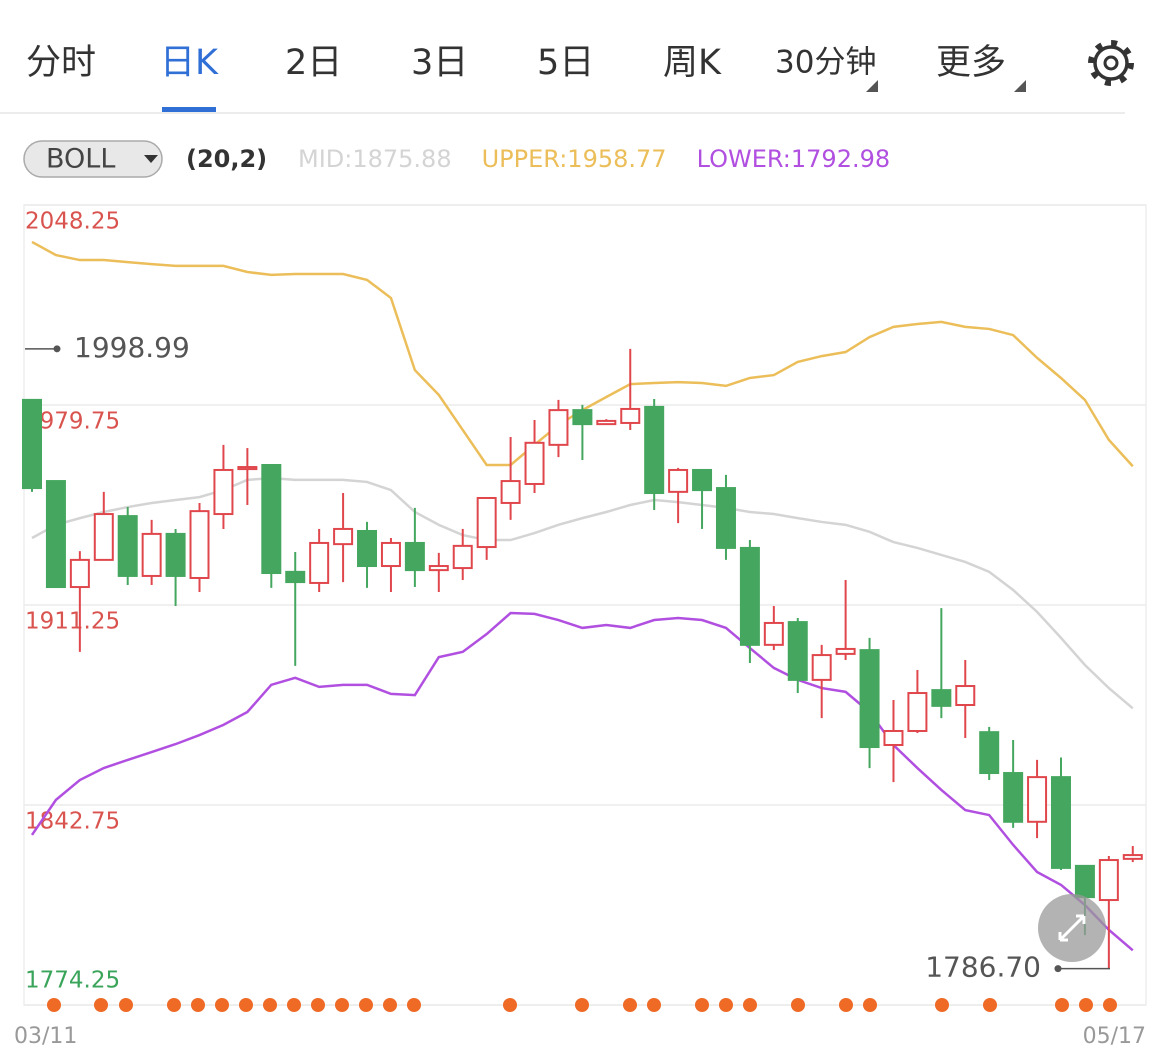  I want to click on high-marker-label: 1998.99, so click(132, 347).